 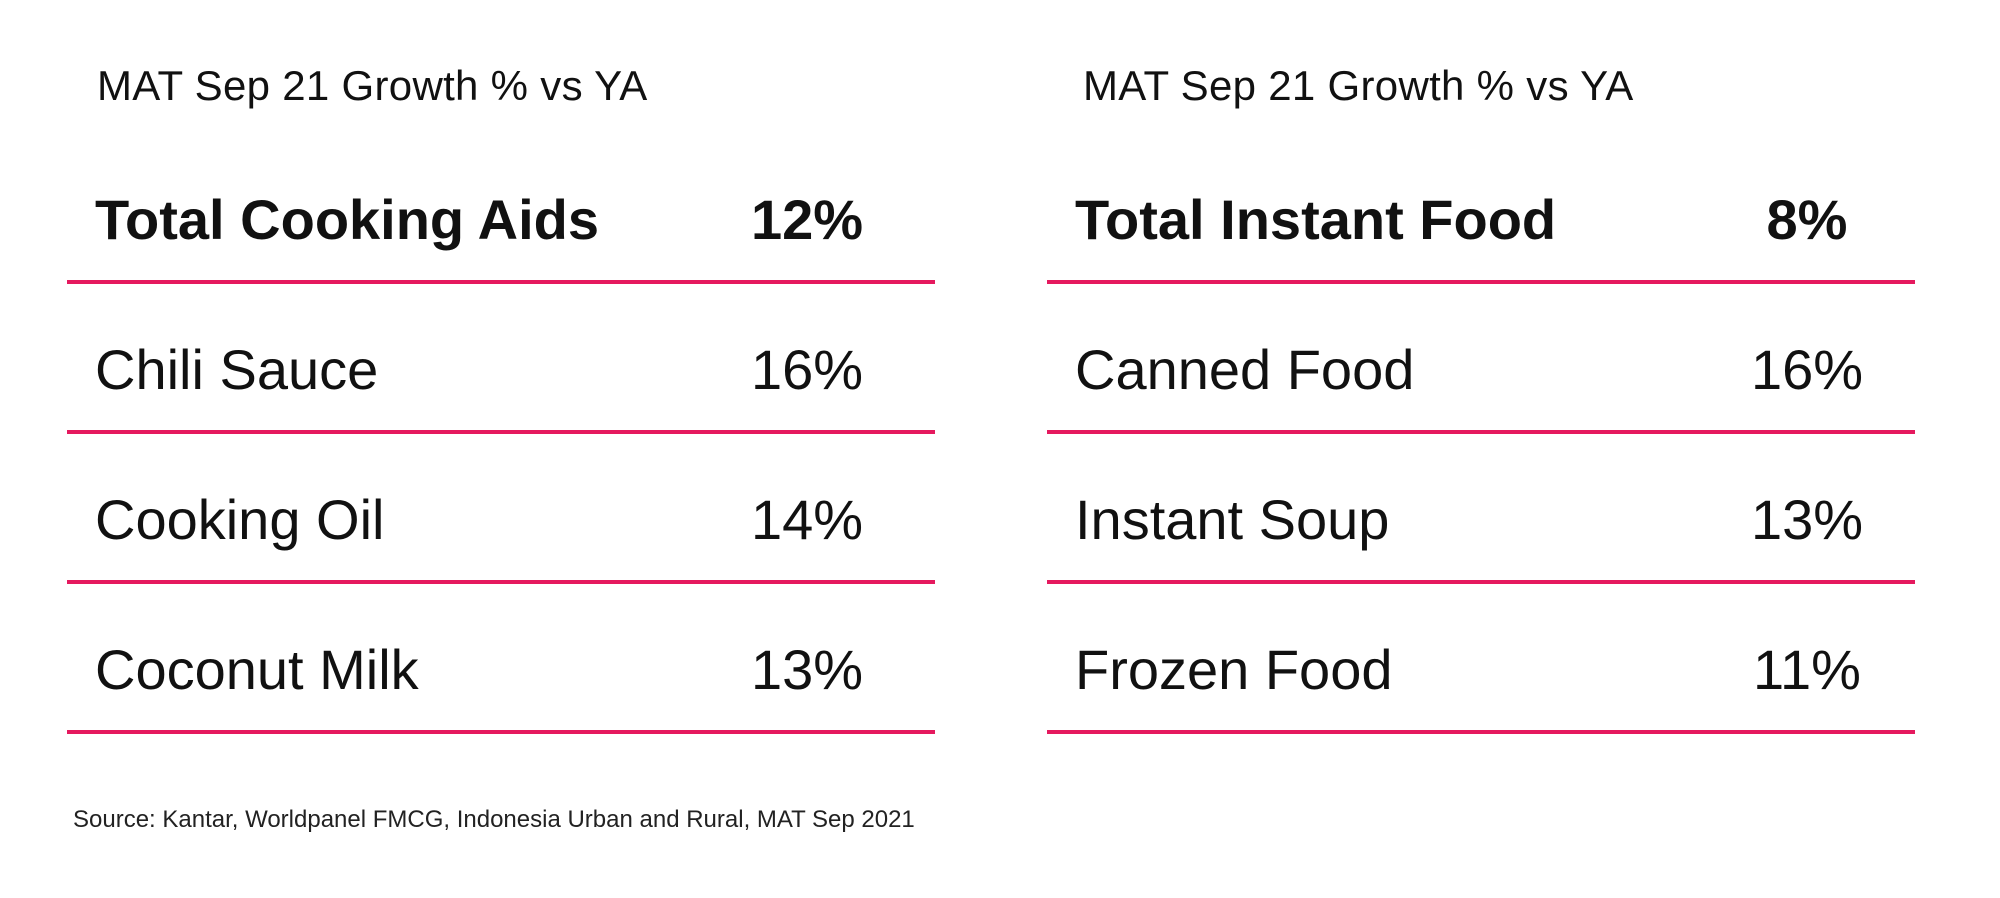 What do you see at coordinates (1245, 369) in the screenshot?
I see `row-label: Canned Food` at bounding box center [1245, 369].